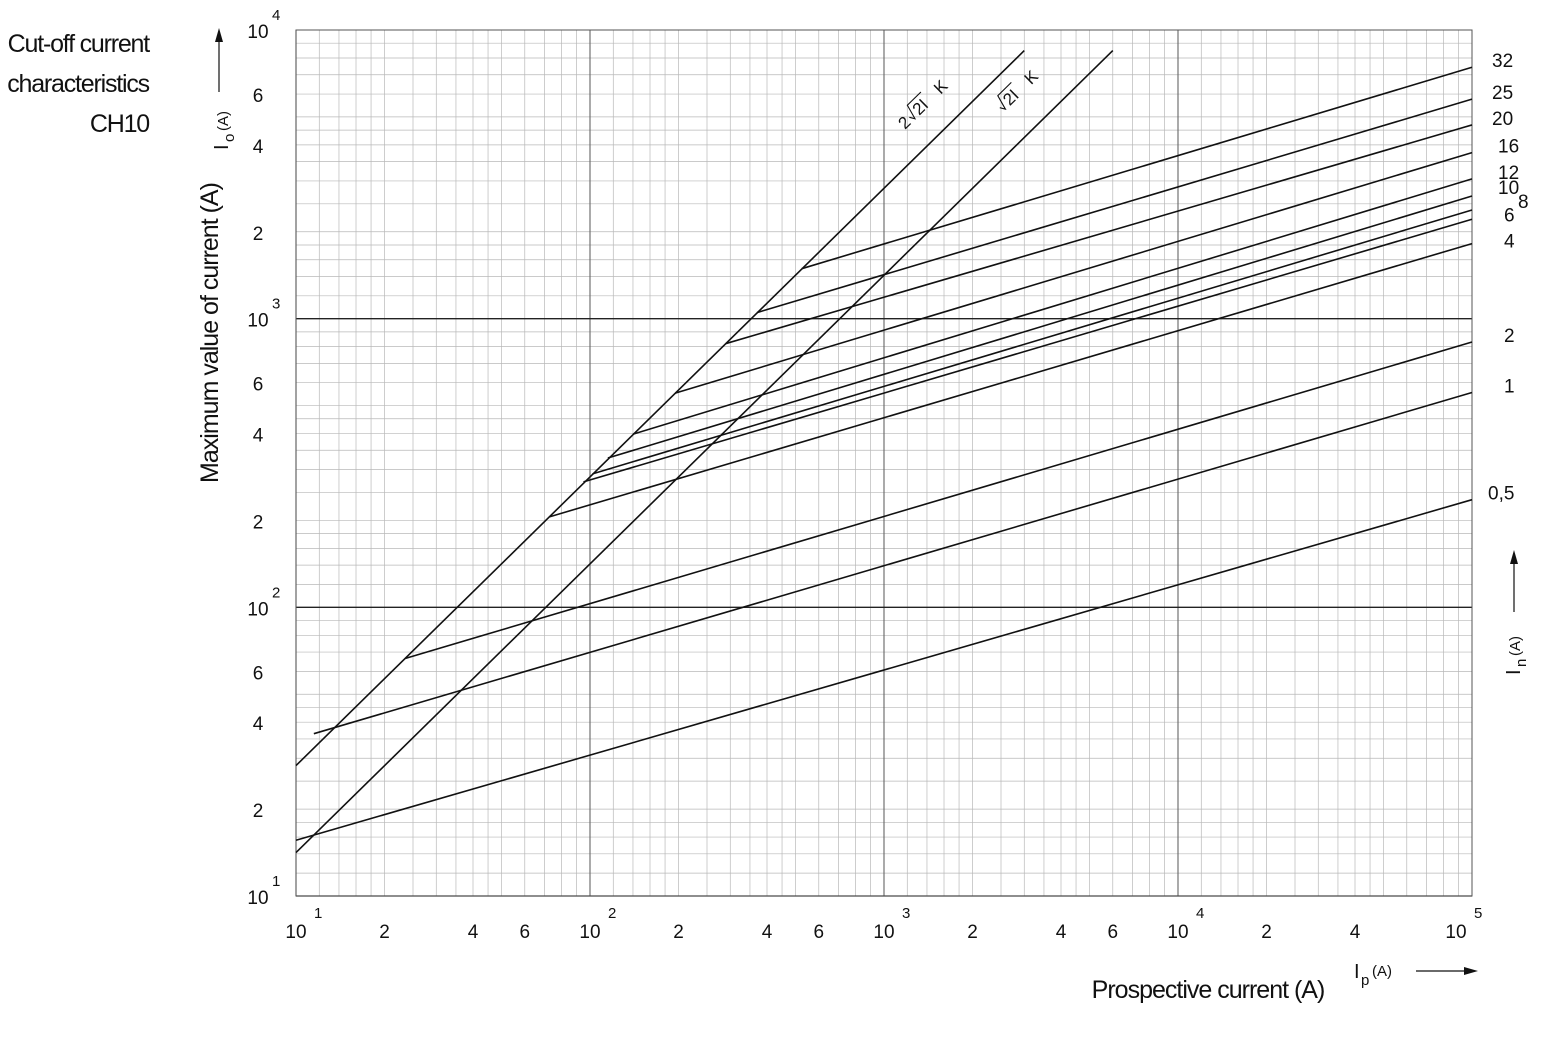 The image size is (1549, 1040). I want to click on series-axis-symbol-unit: (A), so click(1515, 646).